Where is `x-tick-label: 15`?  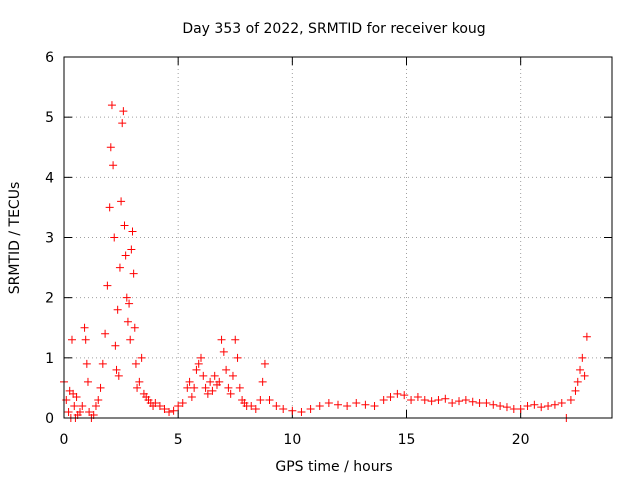 x-tick-label: 15 is located at coordinates (407, 440).